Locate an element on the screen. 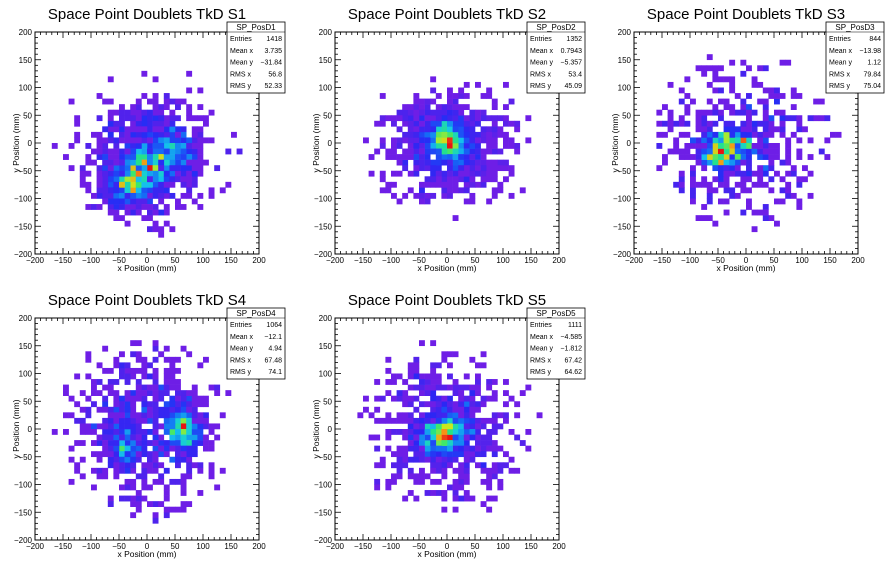  stats-label: Mean x is located at coordinates (241, 337).